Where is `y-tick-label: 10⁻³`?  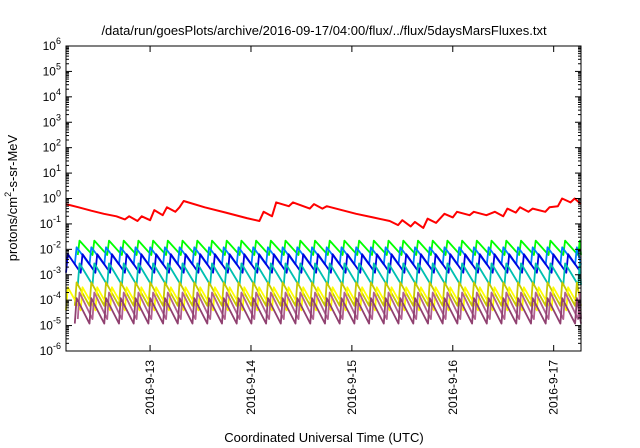
y-tick-label: 10⁻³ is located at coordinates (50, 273).